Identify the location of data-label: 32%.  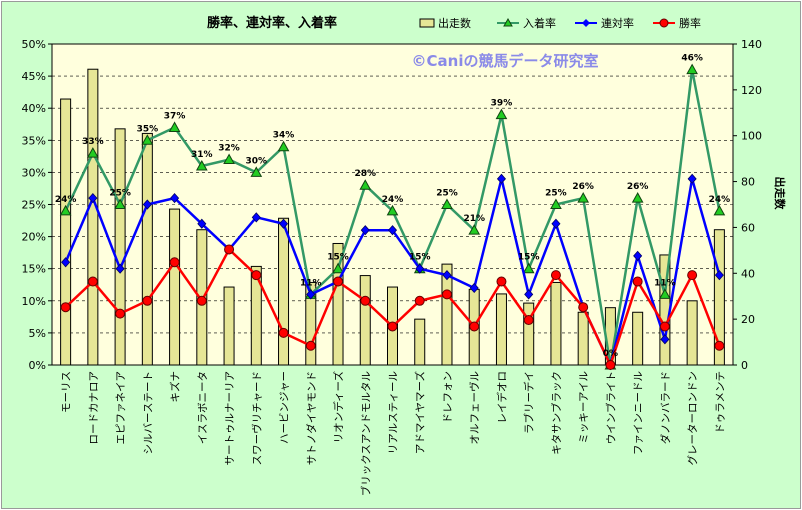
(229, 149).